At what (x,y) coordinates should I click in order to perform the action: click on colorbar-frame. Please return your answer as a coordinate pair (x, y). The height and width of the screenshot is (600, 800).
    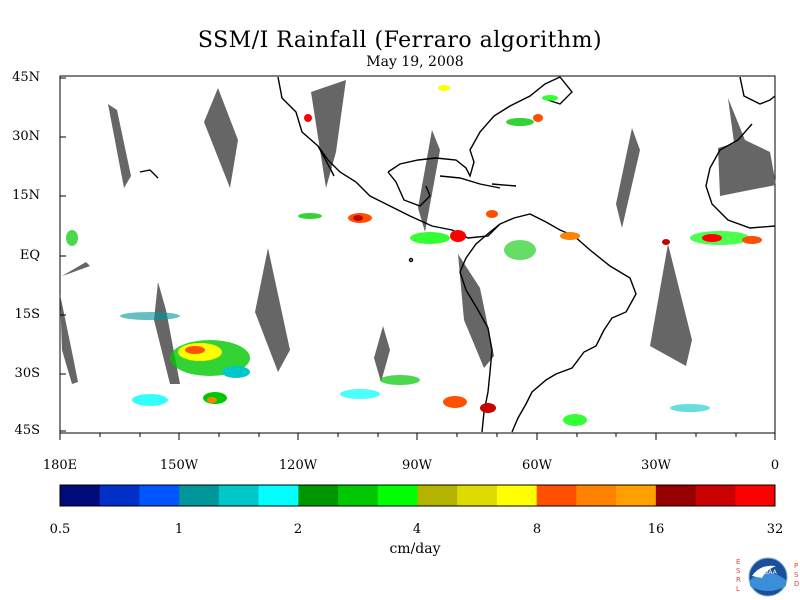
    Looking at the image, I should click on (417, 495).